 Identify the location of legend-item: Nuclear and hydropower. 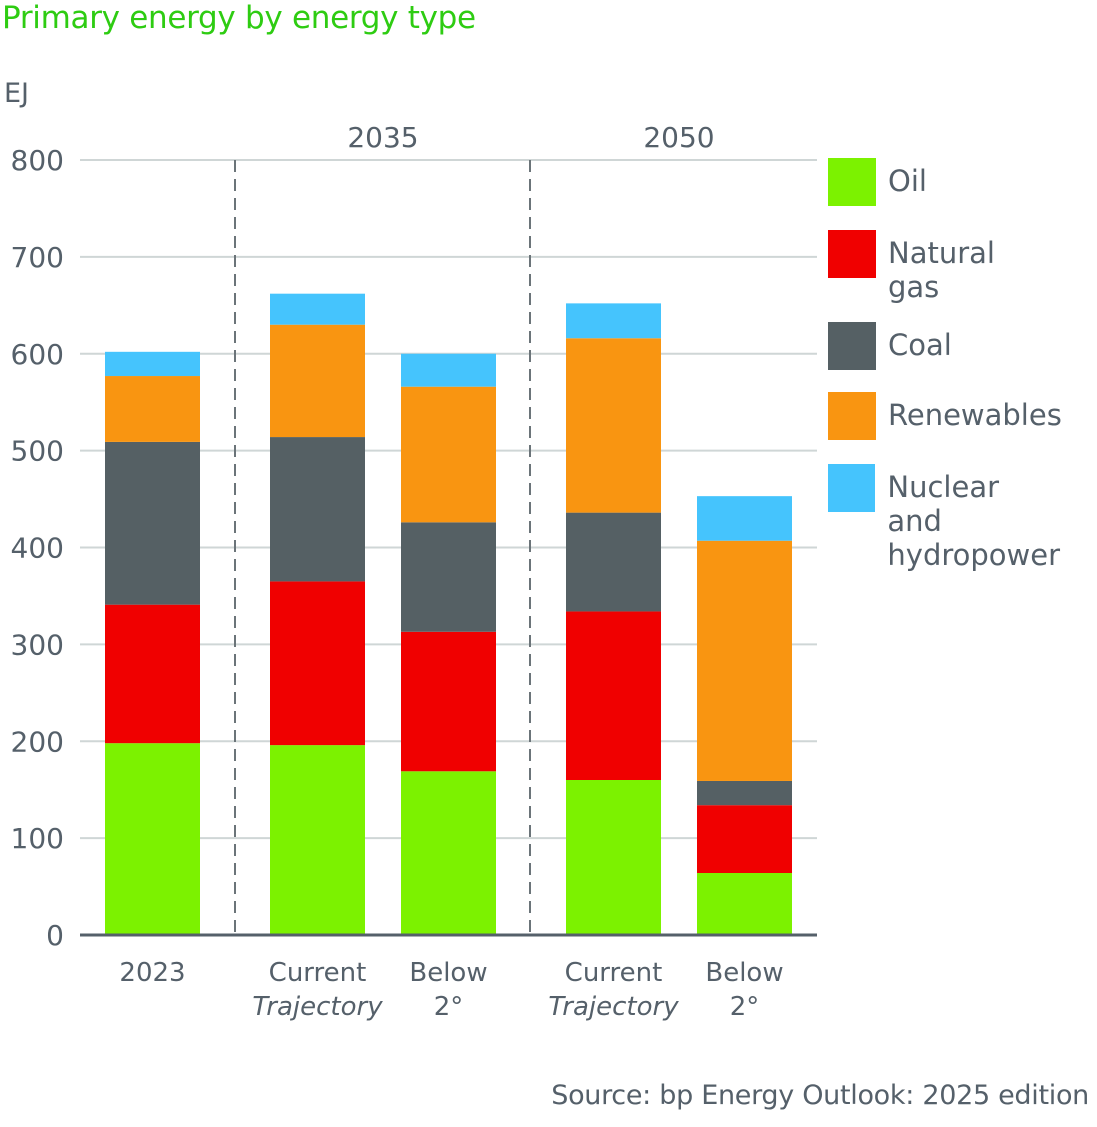
(944, 518).